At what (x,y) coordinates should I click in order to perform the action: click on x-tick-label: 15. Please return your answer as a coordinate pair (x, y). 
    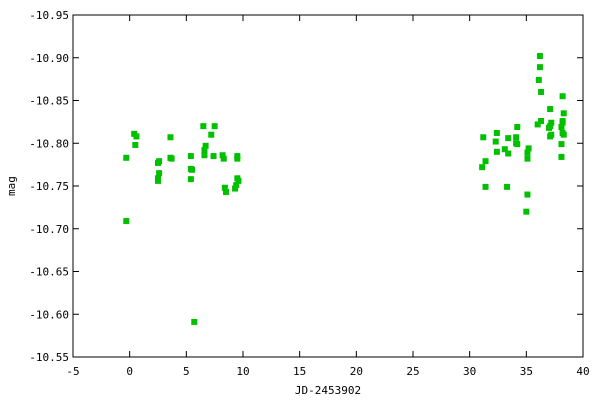
    Looking at the image, I should click on (299, 371).